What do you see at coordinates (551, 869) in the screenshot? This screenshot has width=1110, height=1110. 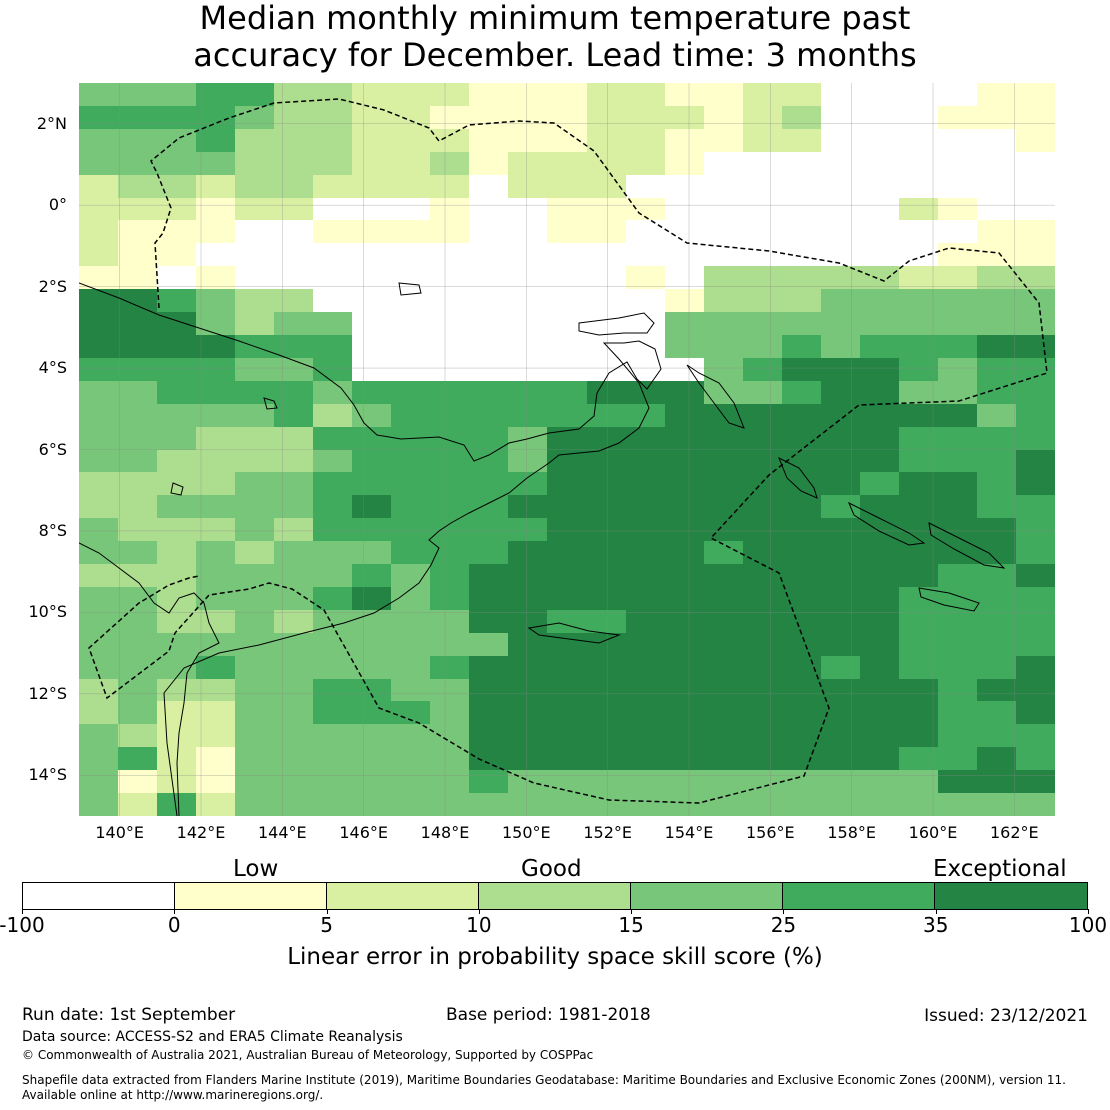 I see `category-label-good: Good` at bounding box center [551, 869].